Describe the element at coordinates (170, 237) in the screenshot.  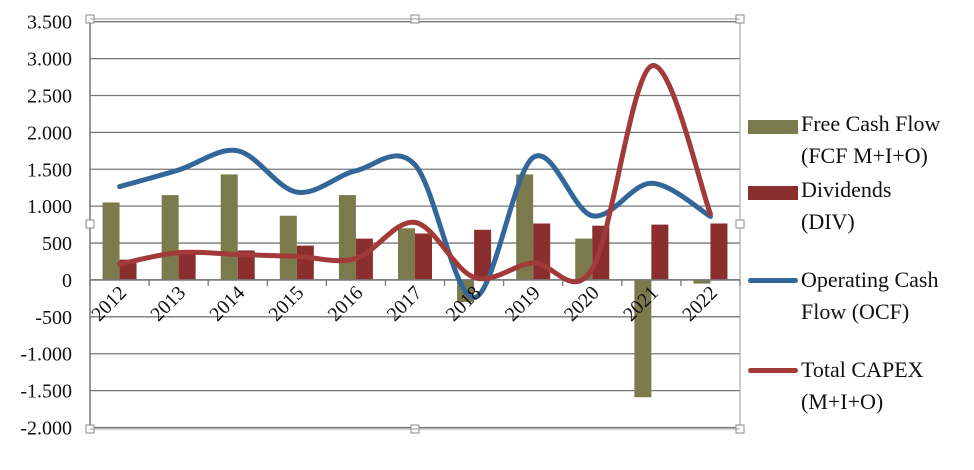
I see `bar-fcf-2013` at that location.